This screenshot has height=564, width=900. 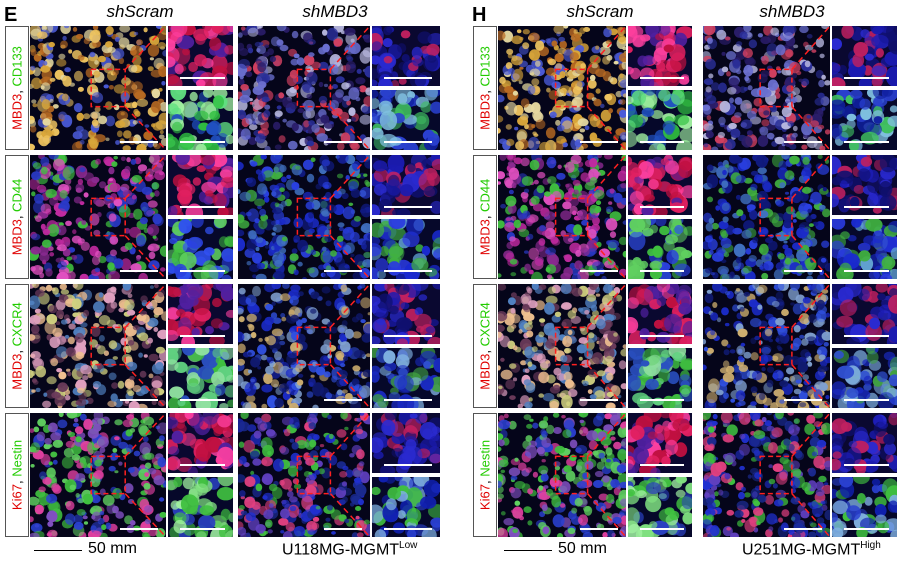 I want to click on row-label-e-1: MBD3, CD133, so click(x=17, y=88).